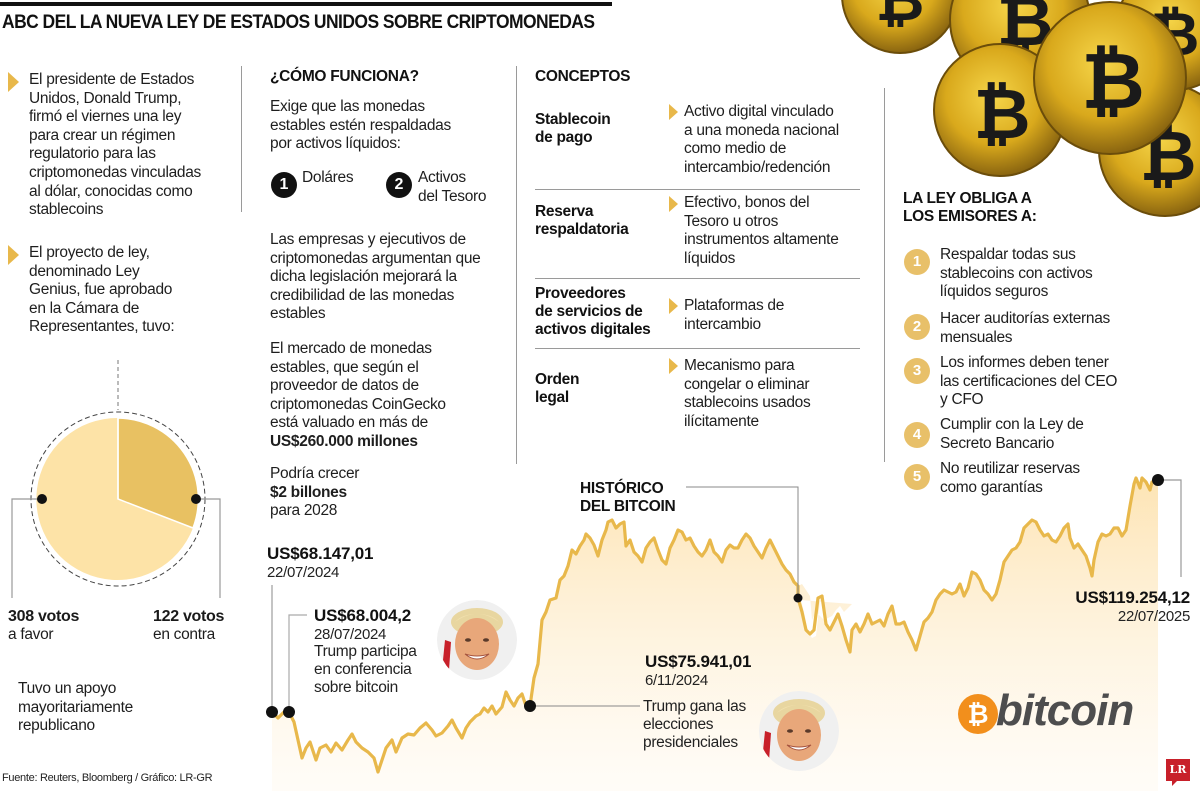  I want to click on conceptos-heading: CONCEPTOS, so click(583, 76).